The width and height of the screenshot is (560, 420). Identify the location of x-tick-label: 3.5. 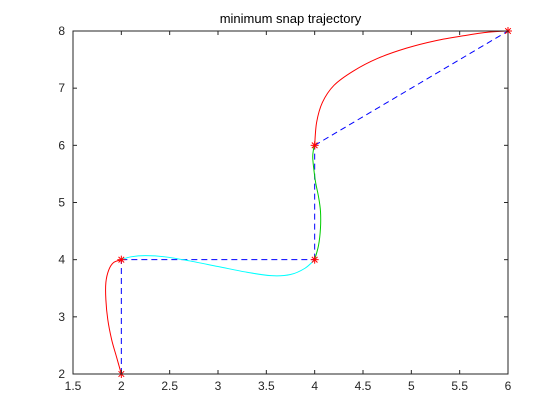
(266, 386).